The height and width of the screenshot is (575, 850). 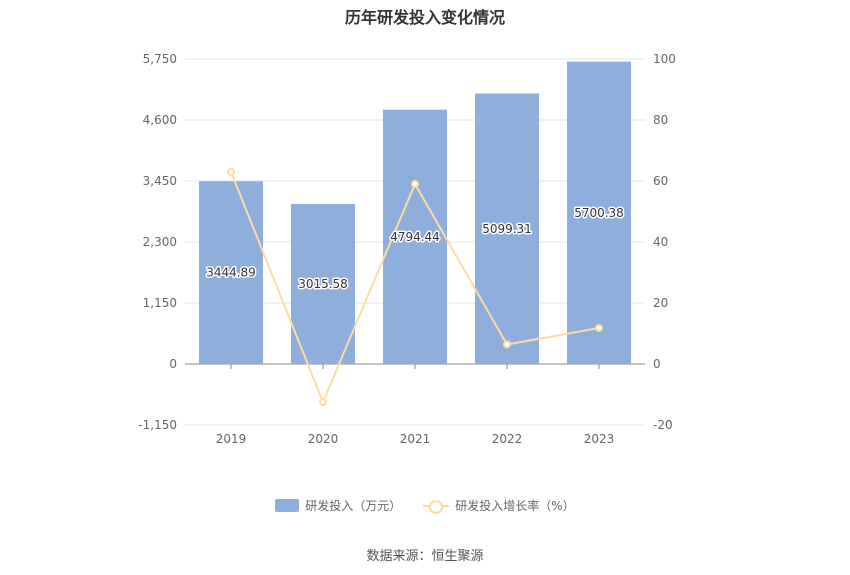 What do you see at coordinates (660, 242) in the screenshot?
I see `right-tick-label: 40` at bounding box center [660, 242].